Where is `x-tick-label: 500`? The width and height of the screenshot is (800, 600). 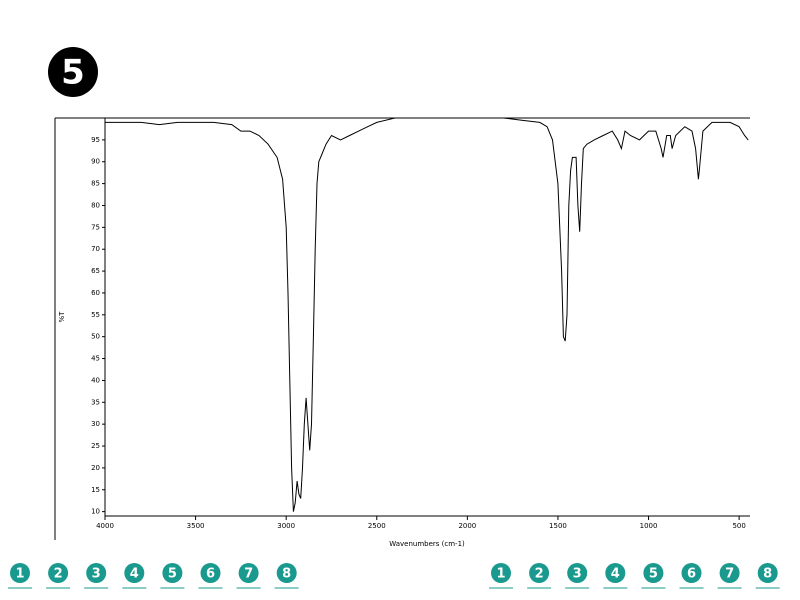
x-tick-label: 500 is located at coordinates (738, 526).